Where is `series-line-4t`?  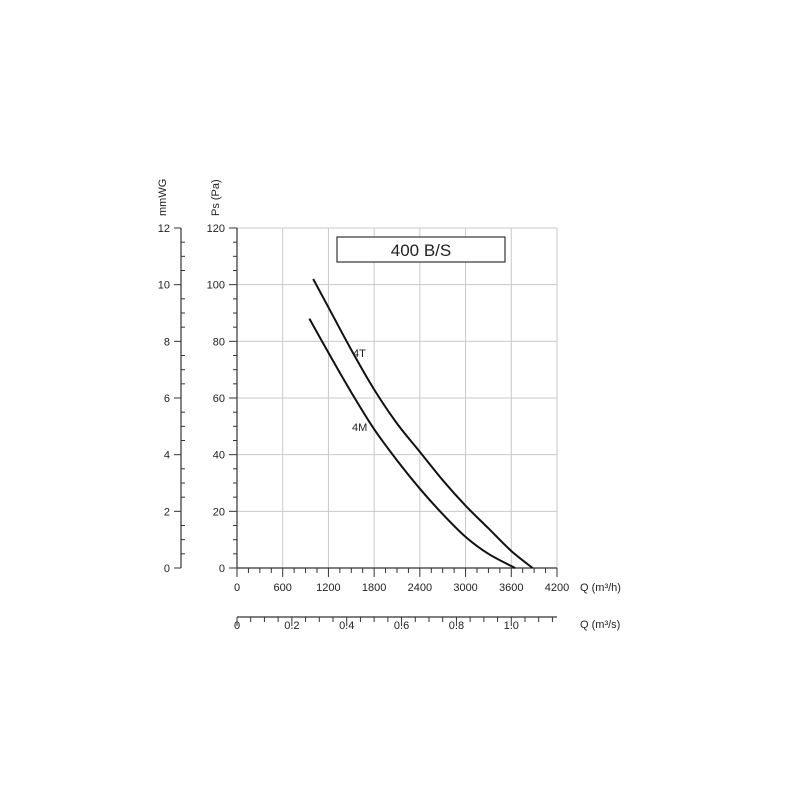
series-line-4t is located at coordinates (423, 423).